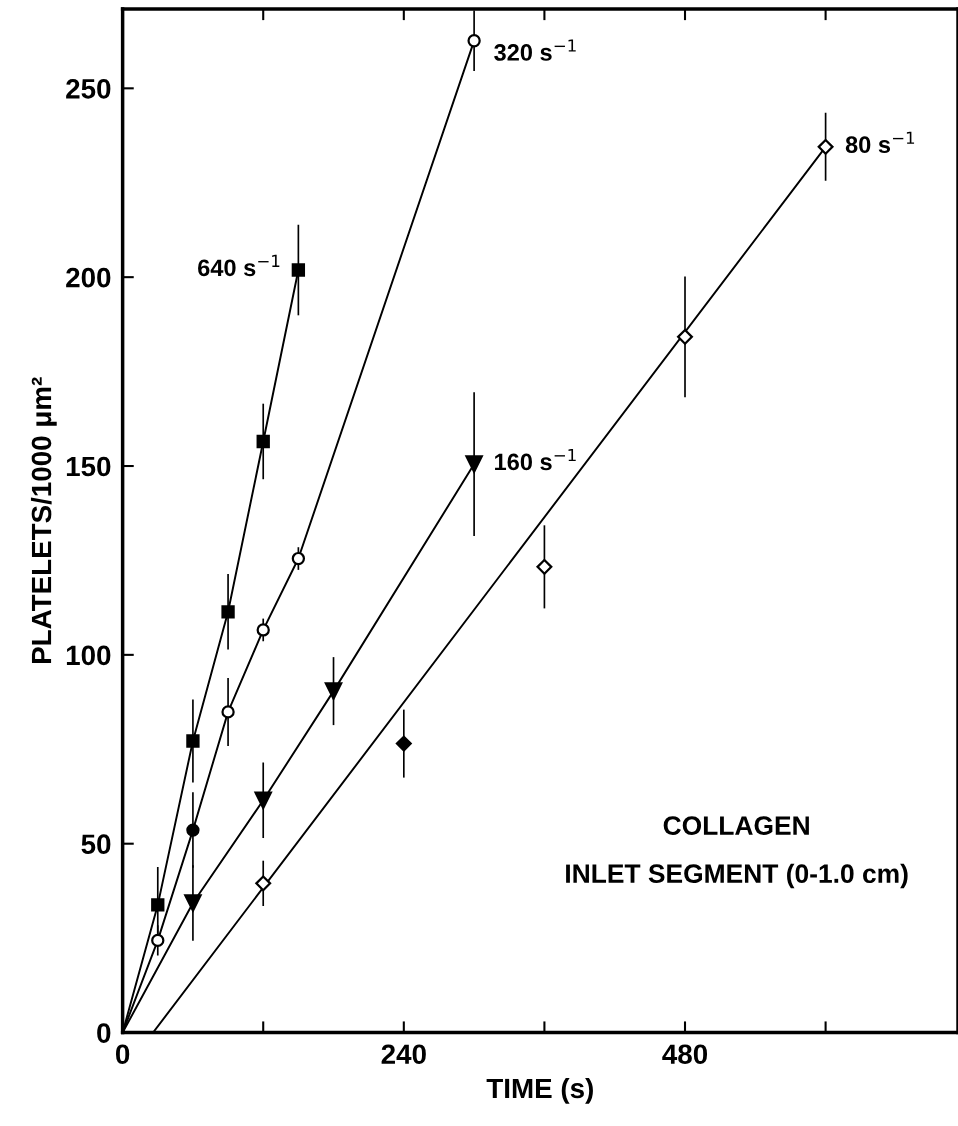 This screenshot has width=958, height=1126. What do you see at coordinates (43, 520) in the screenshot?
I see `y-axis-title: PLATELETS/1000 μm²` at bounding box center [43, 520].